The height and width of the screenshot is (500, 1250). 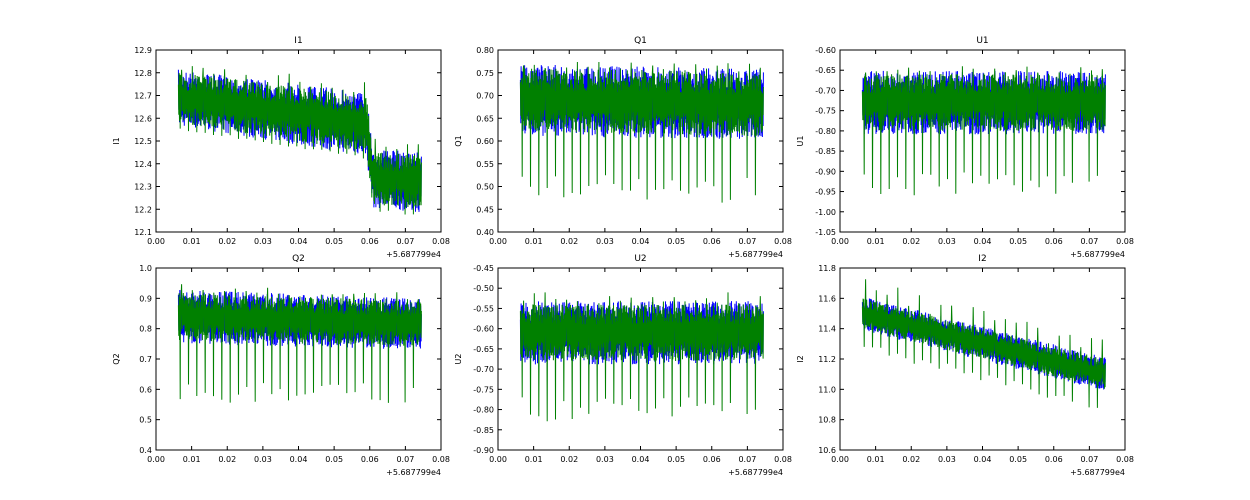 I want to click on y-tick-label: 0.55, so click(x=485, y=164).